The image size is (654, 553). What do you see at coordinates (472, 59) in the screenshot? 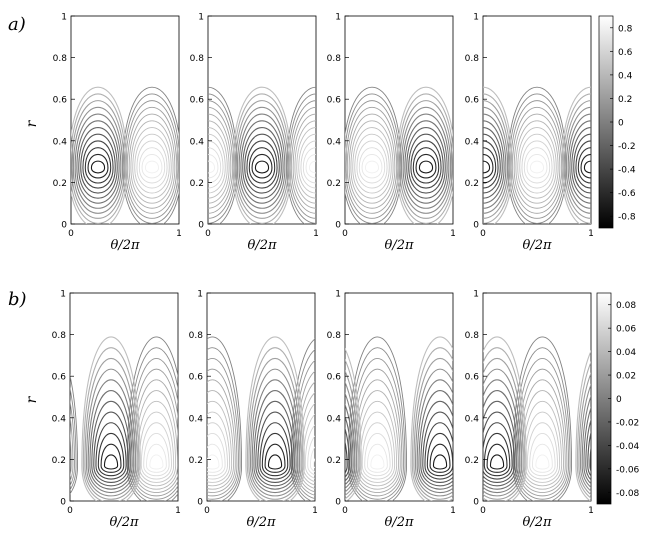
I see `y-tick-label: 0.8` at bounding box center [472, 59].